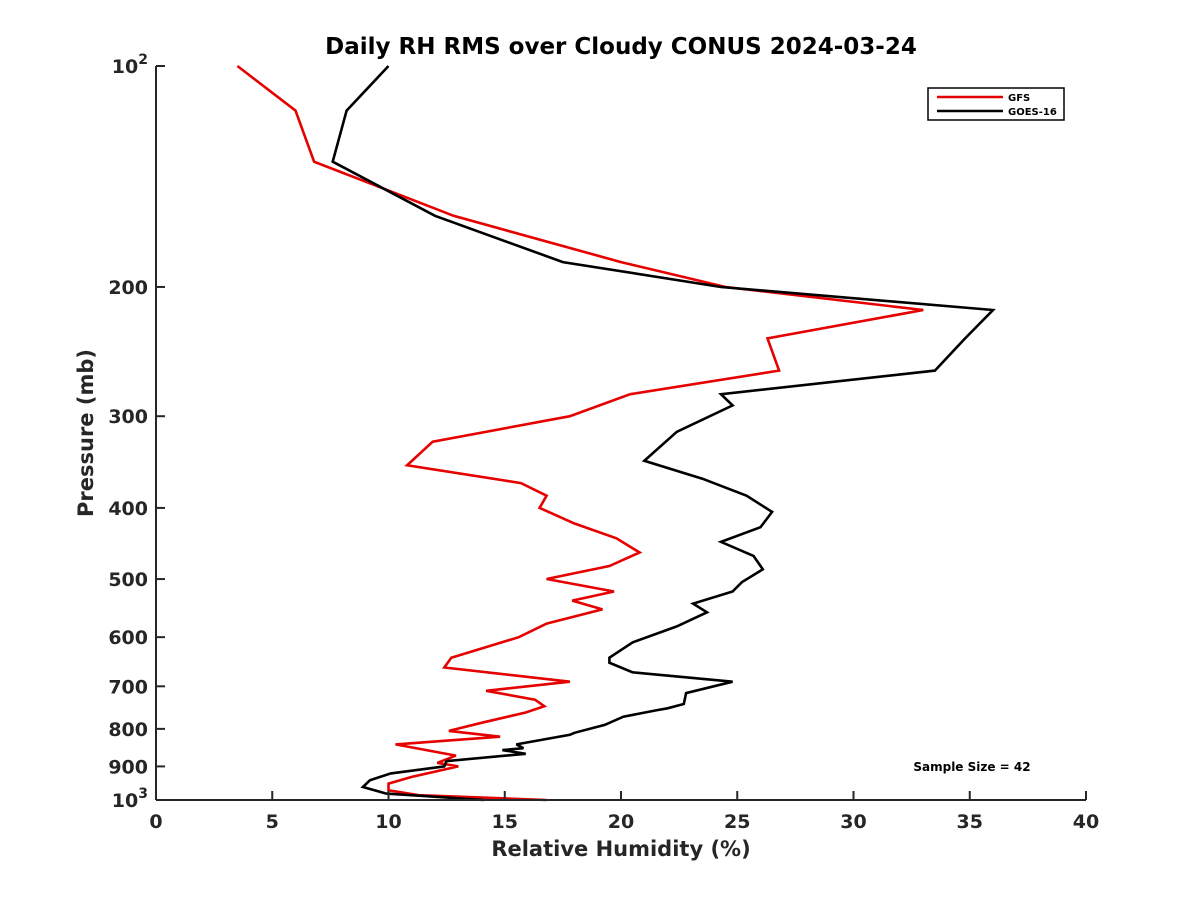  I want to click on x-tick-label: 20, so click(621, 822).